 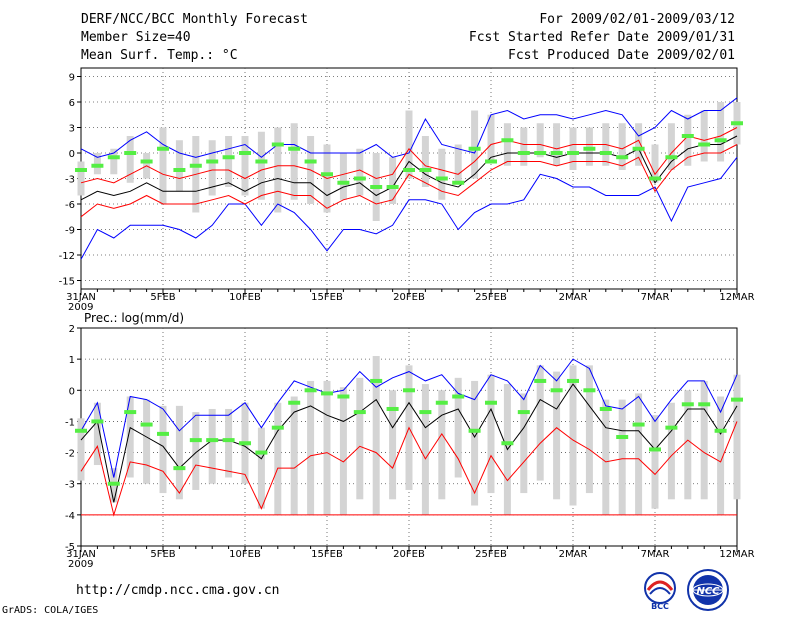 What do you see at coordinates (136, 37) in the screenshot?
I see `member-size: Member Size=40` at bounding box center [136, 37].